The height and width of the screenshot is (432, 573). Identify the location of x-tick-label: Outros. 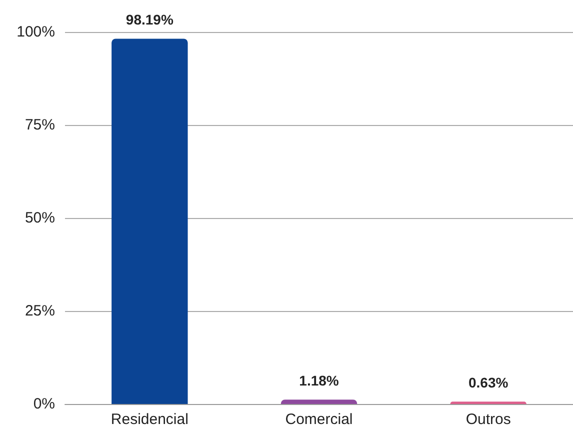
(488, 419).